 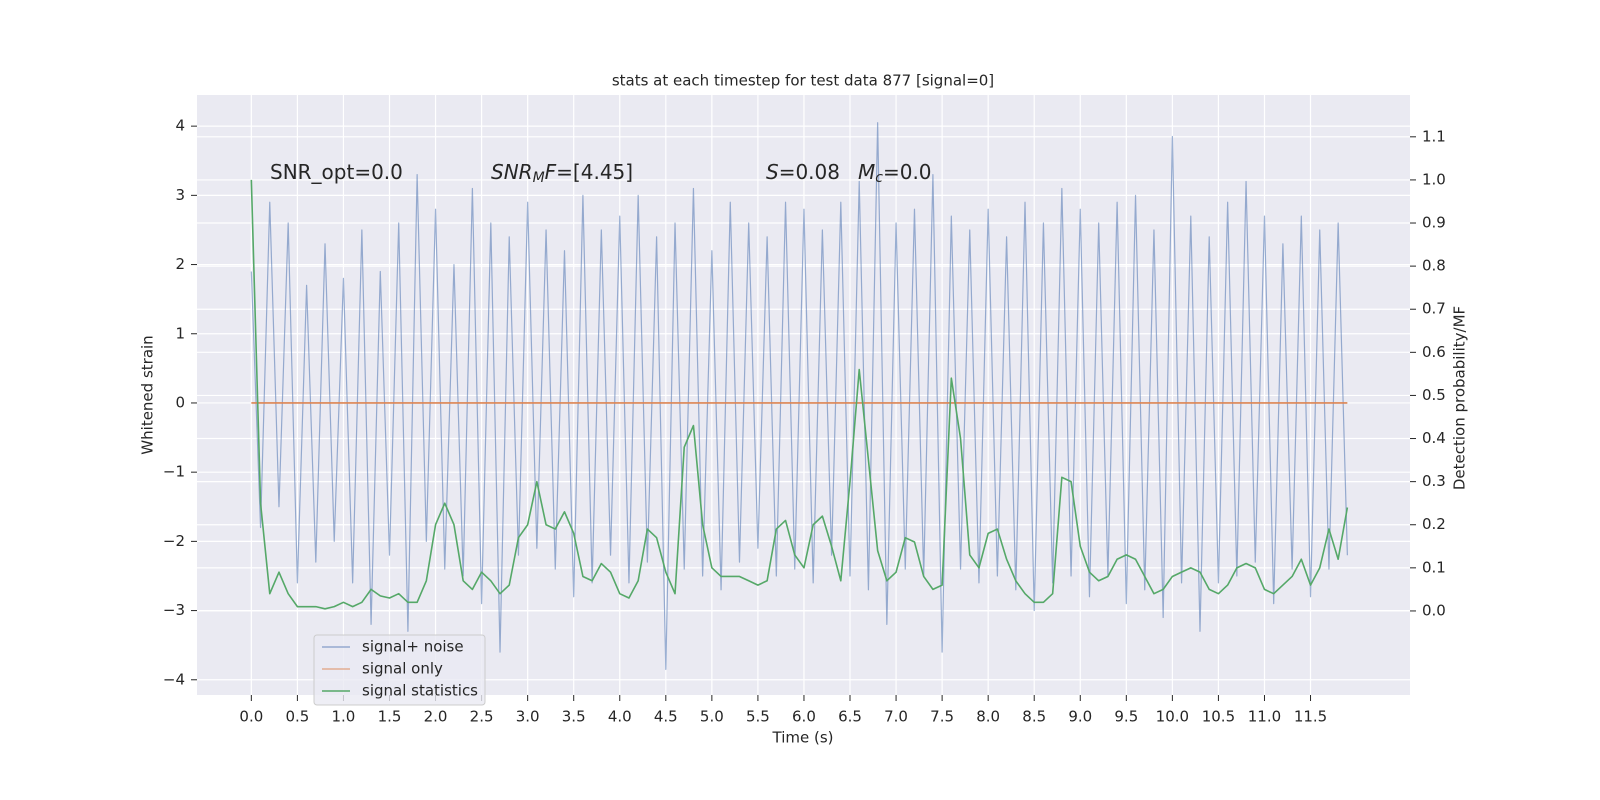 I want to click on annotation-part: =0.0, so click(x=907, y=172).